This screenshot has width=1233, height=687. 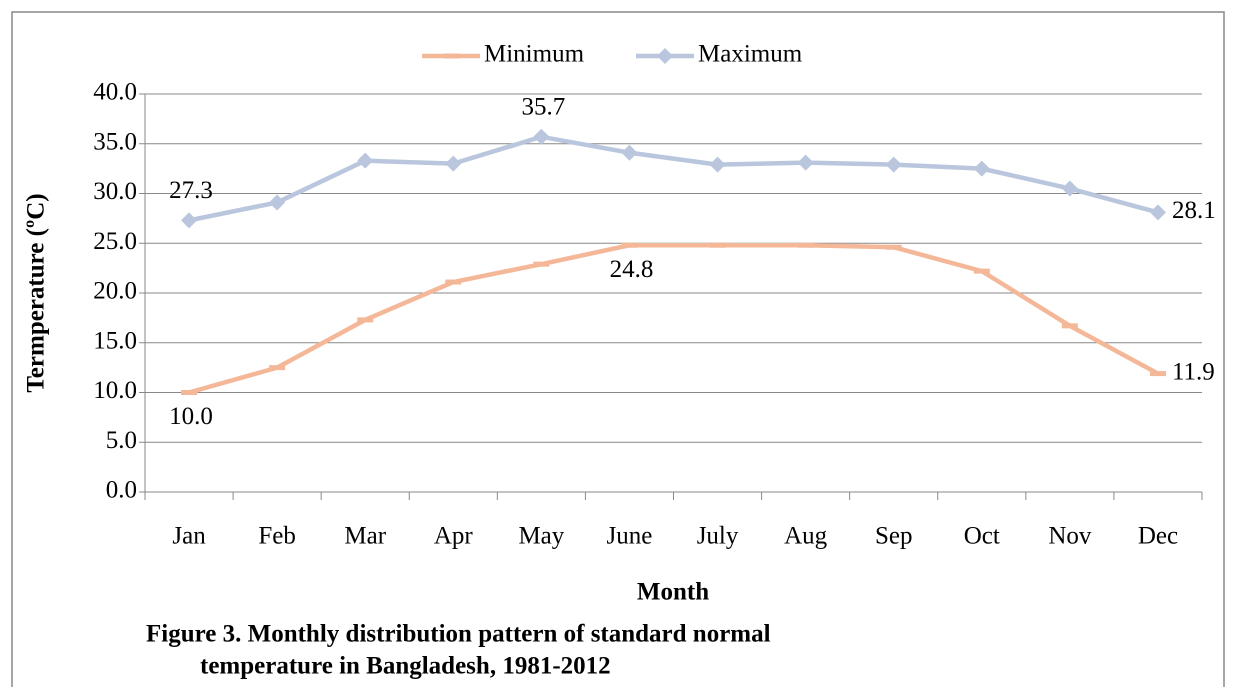 What do you see at coordinates (191, 416) in the screenshot?
I see `data-label: 10.0` at bounding box center [191, 416].